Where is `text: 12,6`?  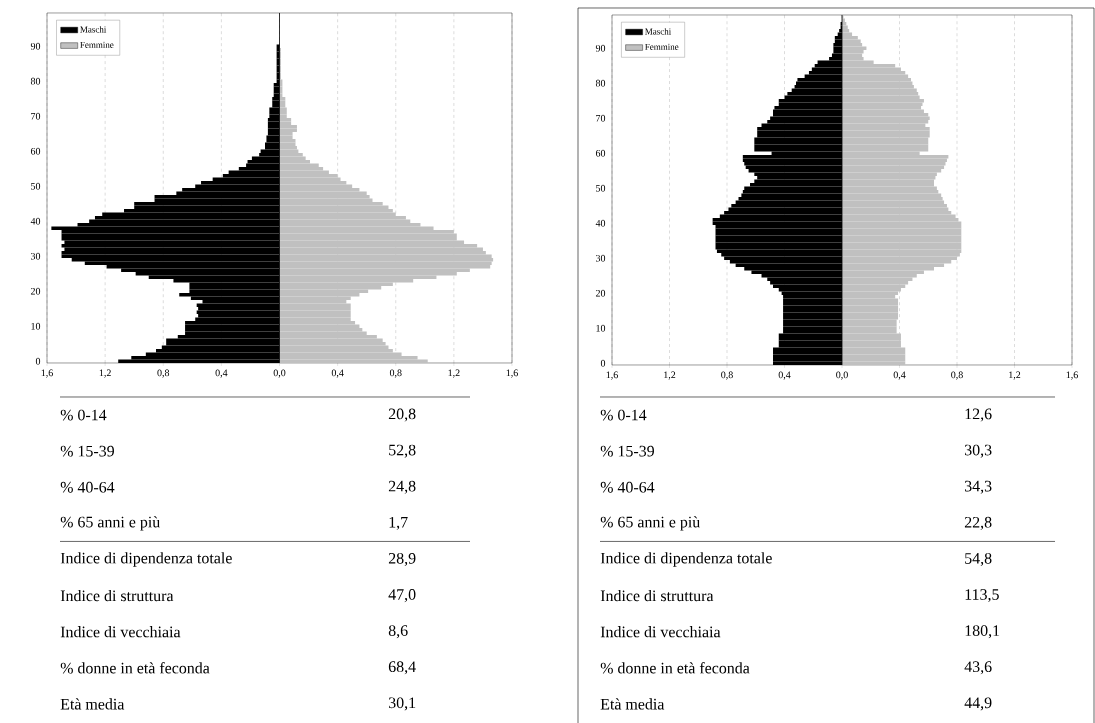
text: 12,6 is located at coordinates (978, 415).